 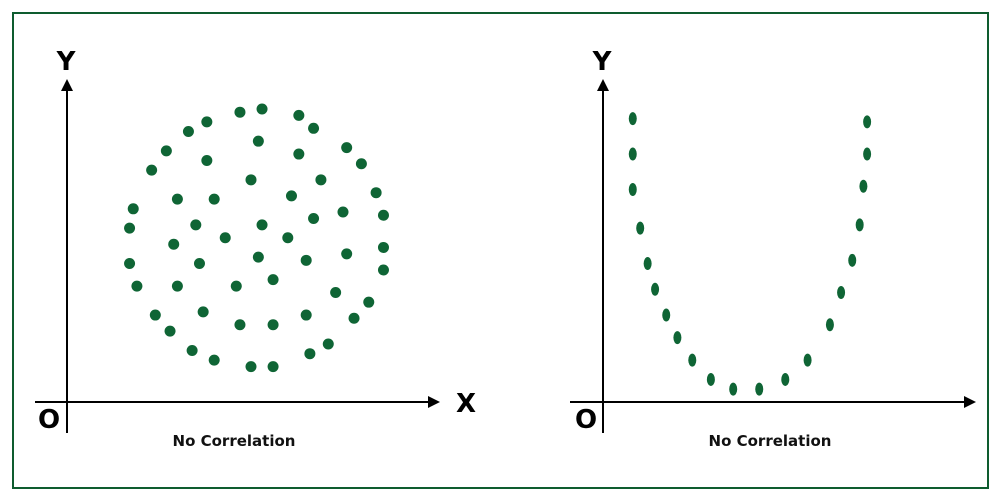 What do you see at coordinates (256, 238) in the screenshot?
I see `points-left` at bounding box center [256, 238].